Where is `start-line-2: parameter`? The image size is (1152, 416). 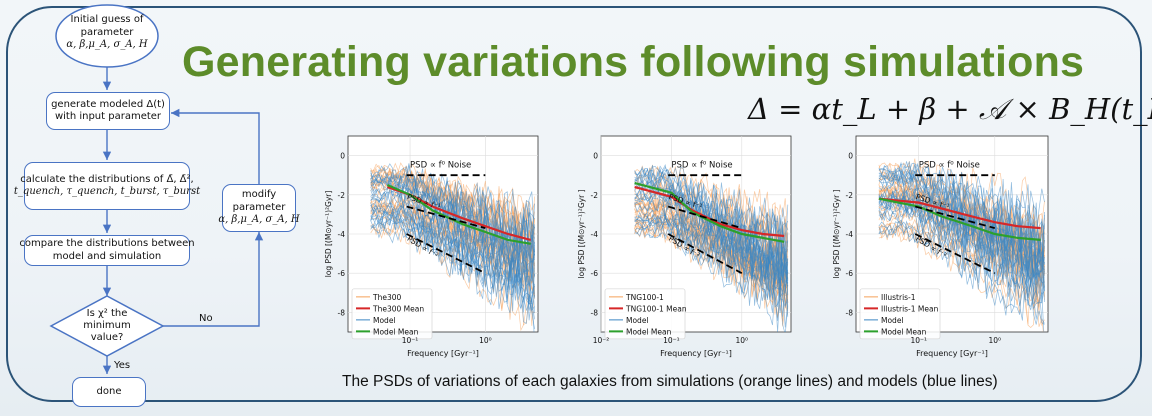 start-line-2: parameter is located at coordinates (107, 32).